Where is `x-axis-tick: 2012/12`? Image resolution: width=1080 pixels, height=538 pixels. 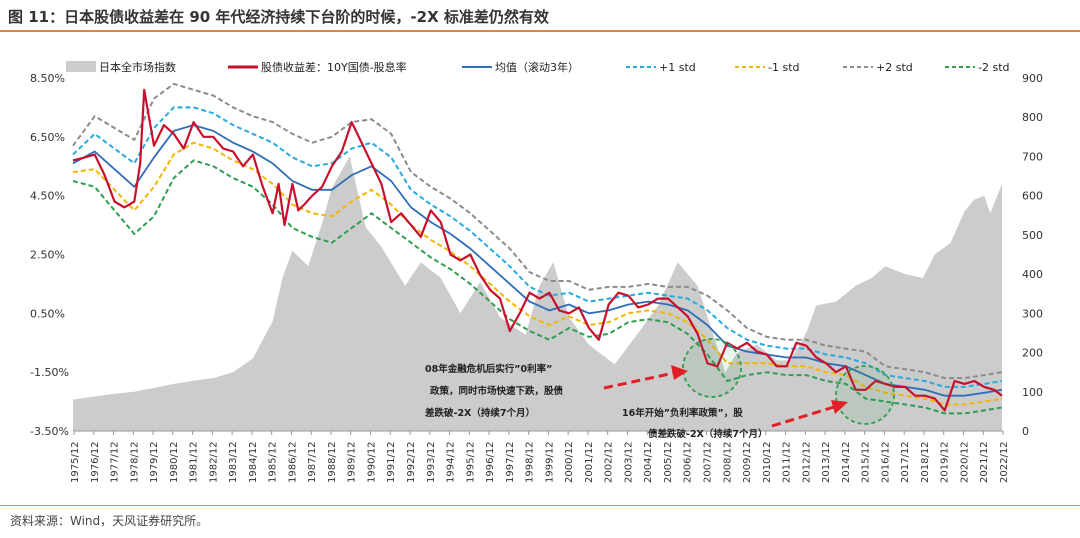 x-axis-tick: 2012/12 is located at coordinates (806, 462).